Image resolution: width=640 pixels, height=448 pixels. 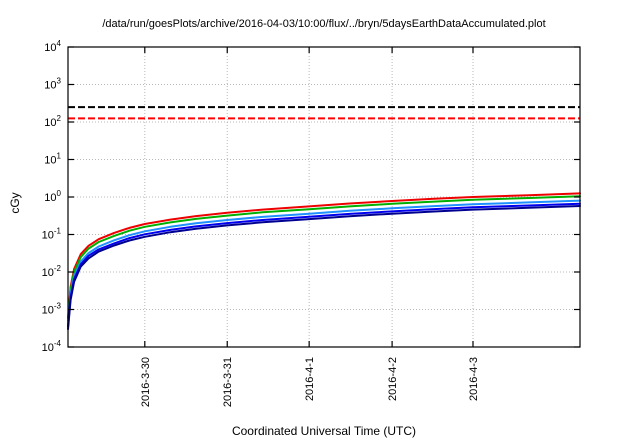 What do you see at coordinates (52, 234) in the screenshot?
I see `y-tick-label: 10⁻¹` at bounding box center [52, 234].